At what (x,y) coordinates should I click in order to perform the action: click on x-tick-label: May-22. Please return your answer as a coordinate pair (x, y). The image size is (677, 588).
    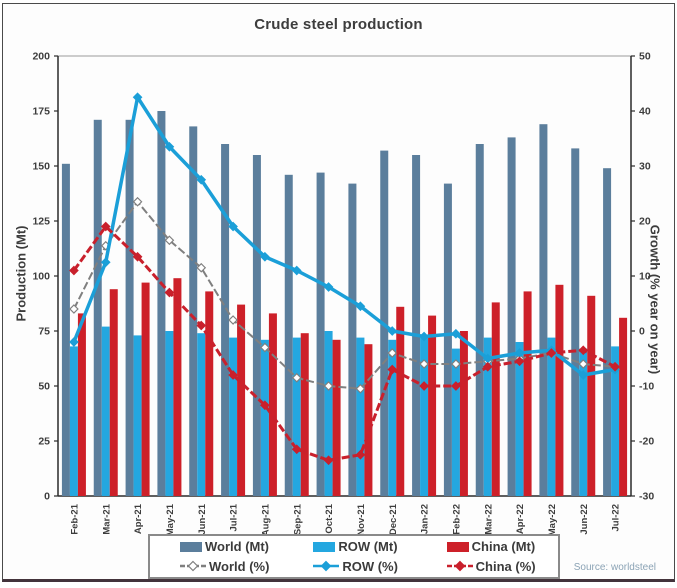
    Looking at the image, I should click on (552, 520).